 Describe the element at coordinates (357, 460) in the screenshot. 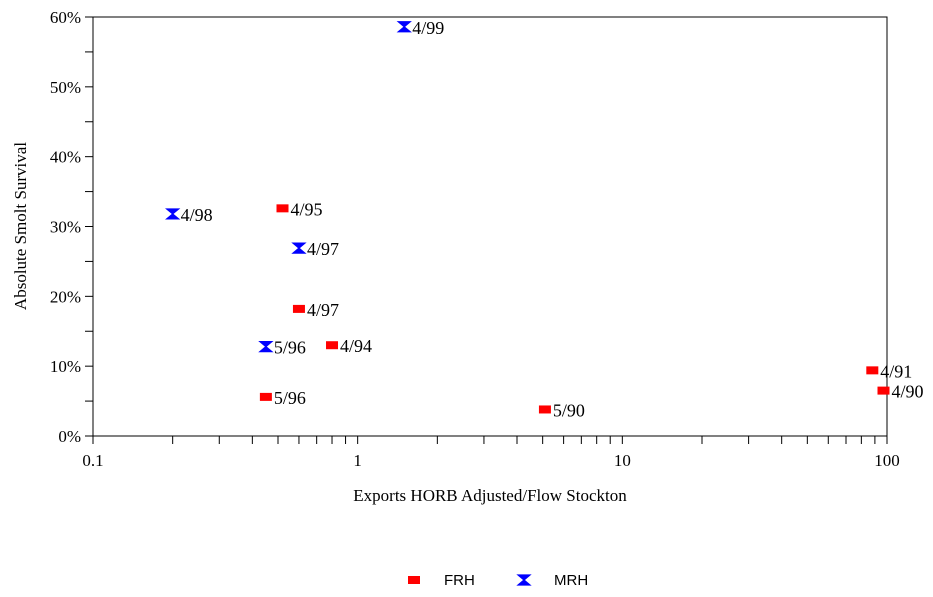

I see `x-tick-label: 1` at that location.